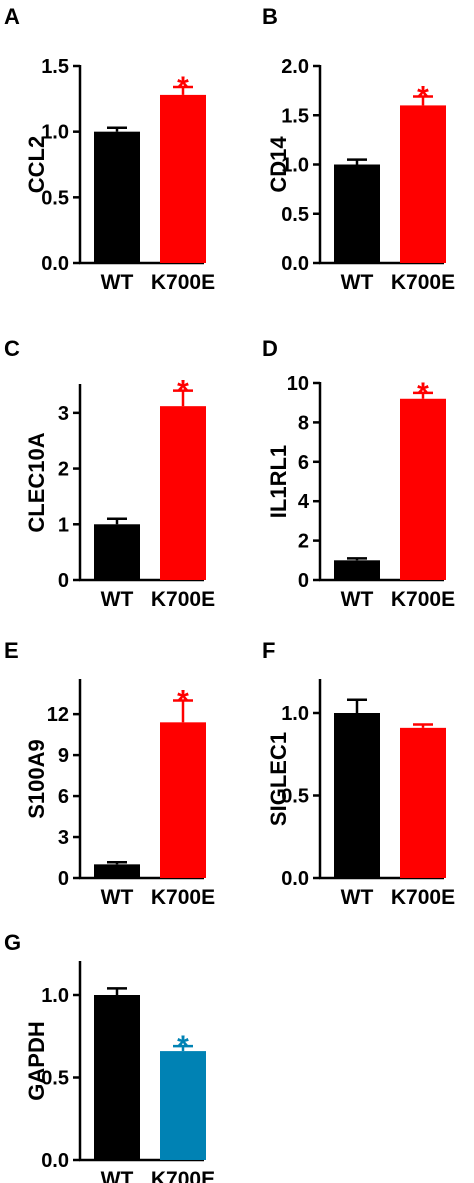 This screenshot has height=1183, width=474. I want to click on panel-e-ytick-label: 6, so click(63, 797).